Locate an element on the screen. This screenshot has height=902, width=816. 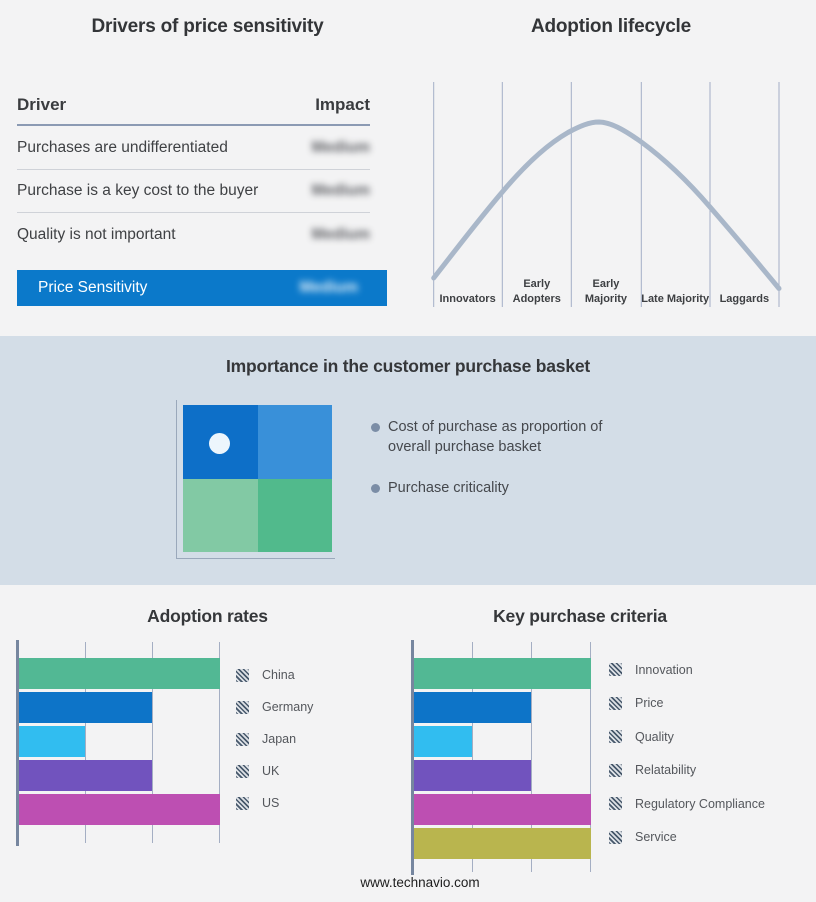
key-purchase-criteria-title: Key purchase criteria is located at coordinates (580, 616).